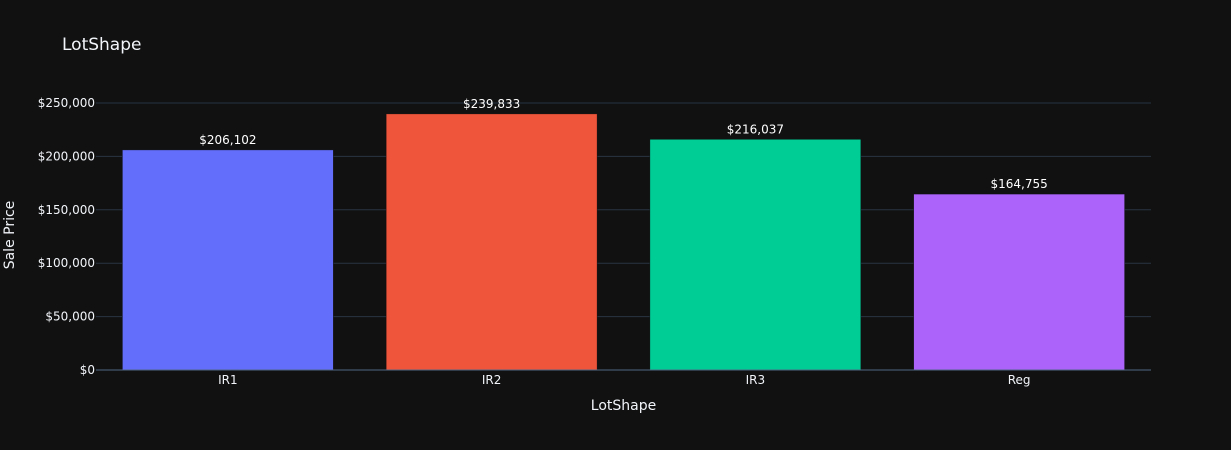  I want to click on y-tick-label: $0, so click(87, 370).